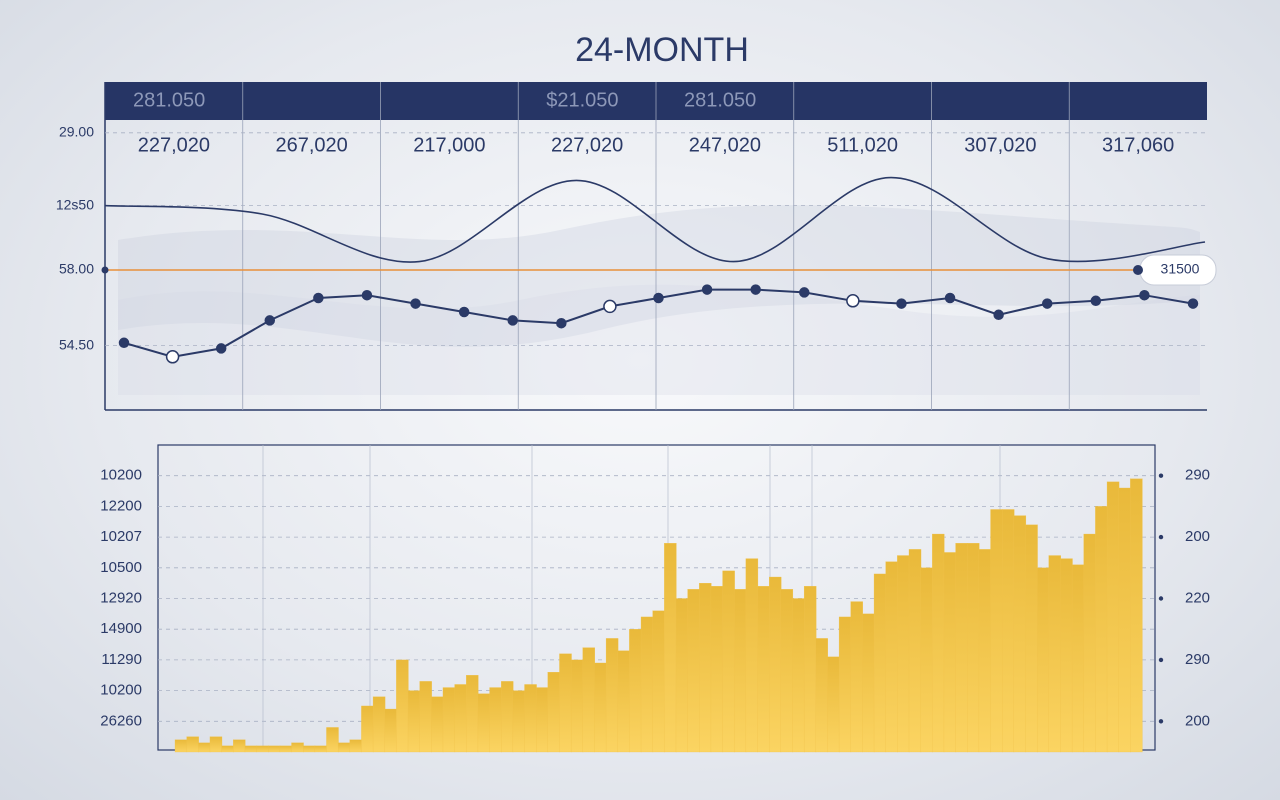  I want to click on y-tick-label: 12200, so click(121, 505).